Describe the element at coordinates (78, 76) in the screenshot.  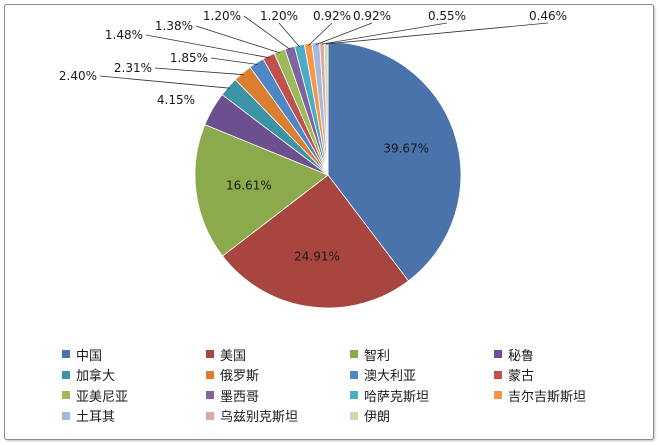
I see `data-label: 2.40%` at that location.